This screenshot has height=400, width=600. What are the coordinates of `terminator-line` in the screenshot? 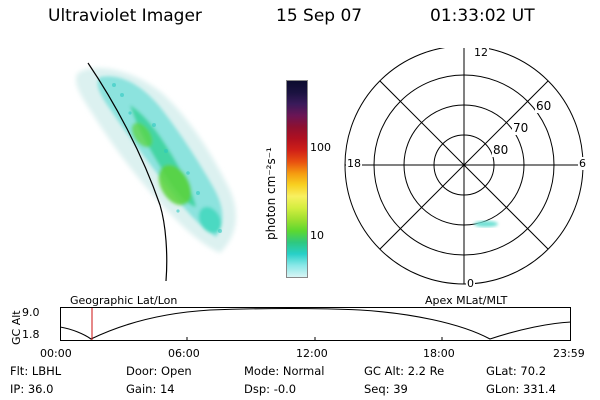 It's located at (127, 172).